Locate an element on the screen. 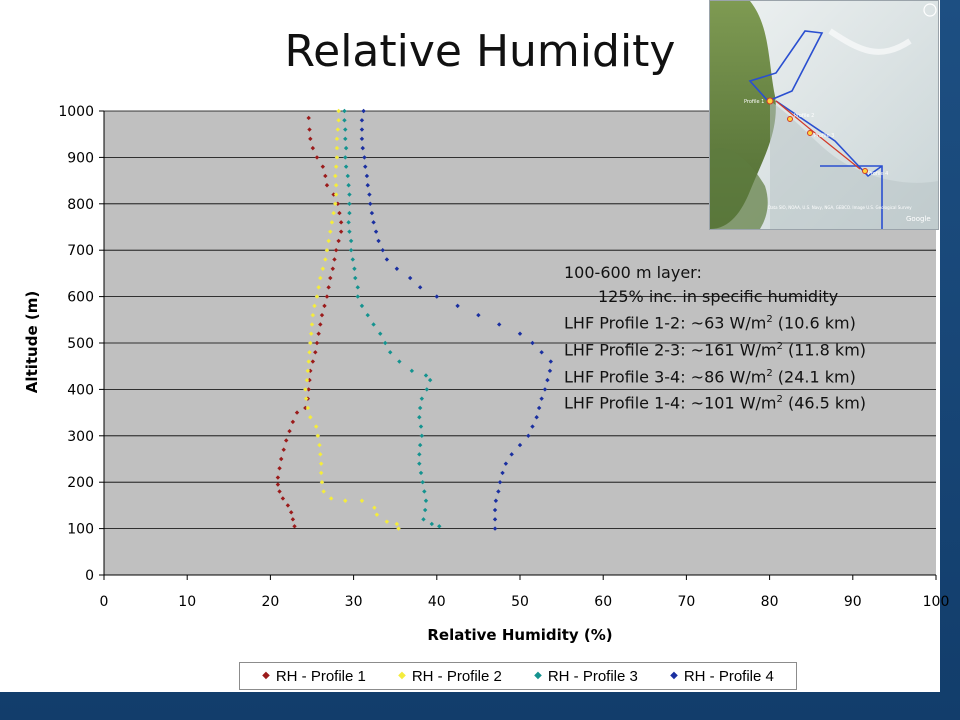 This screenshot has height=720, width=960. y-tick-label: 800 is located at coordinates (80, 205).